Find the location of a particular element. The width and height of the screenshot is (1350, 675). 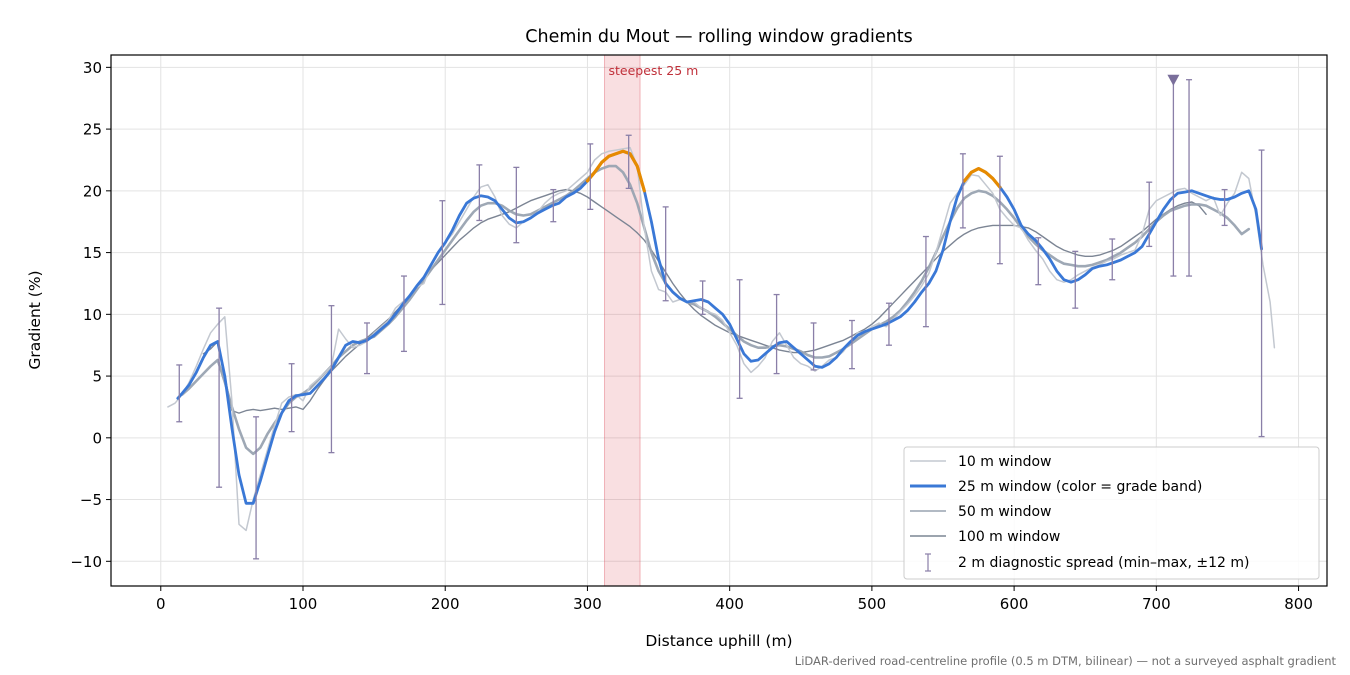

legend-label-50m: 50 m window is located at coordinates (1004, 512).